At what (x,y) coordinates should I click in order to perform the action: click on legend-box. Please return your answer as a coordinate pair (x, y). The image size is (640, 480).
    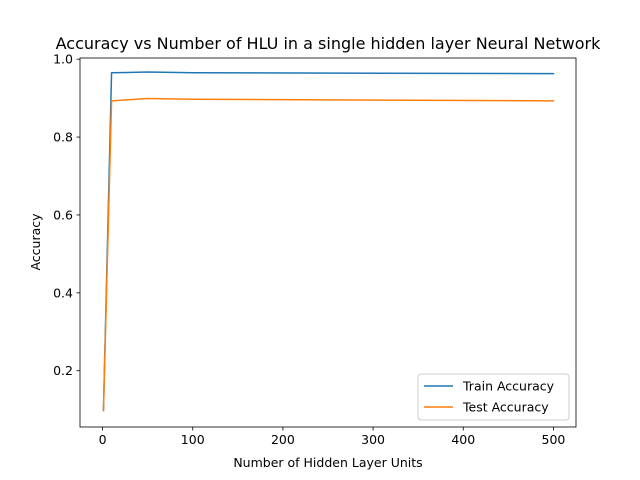
    Looking at the image, I should click on (493, 397).